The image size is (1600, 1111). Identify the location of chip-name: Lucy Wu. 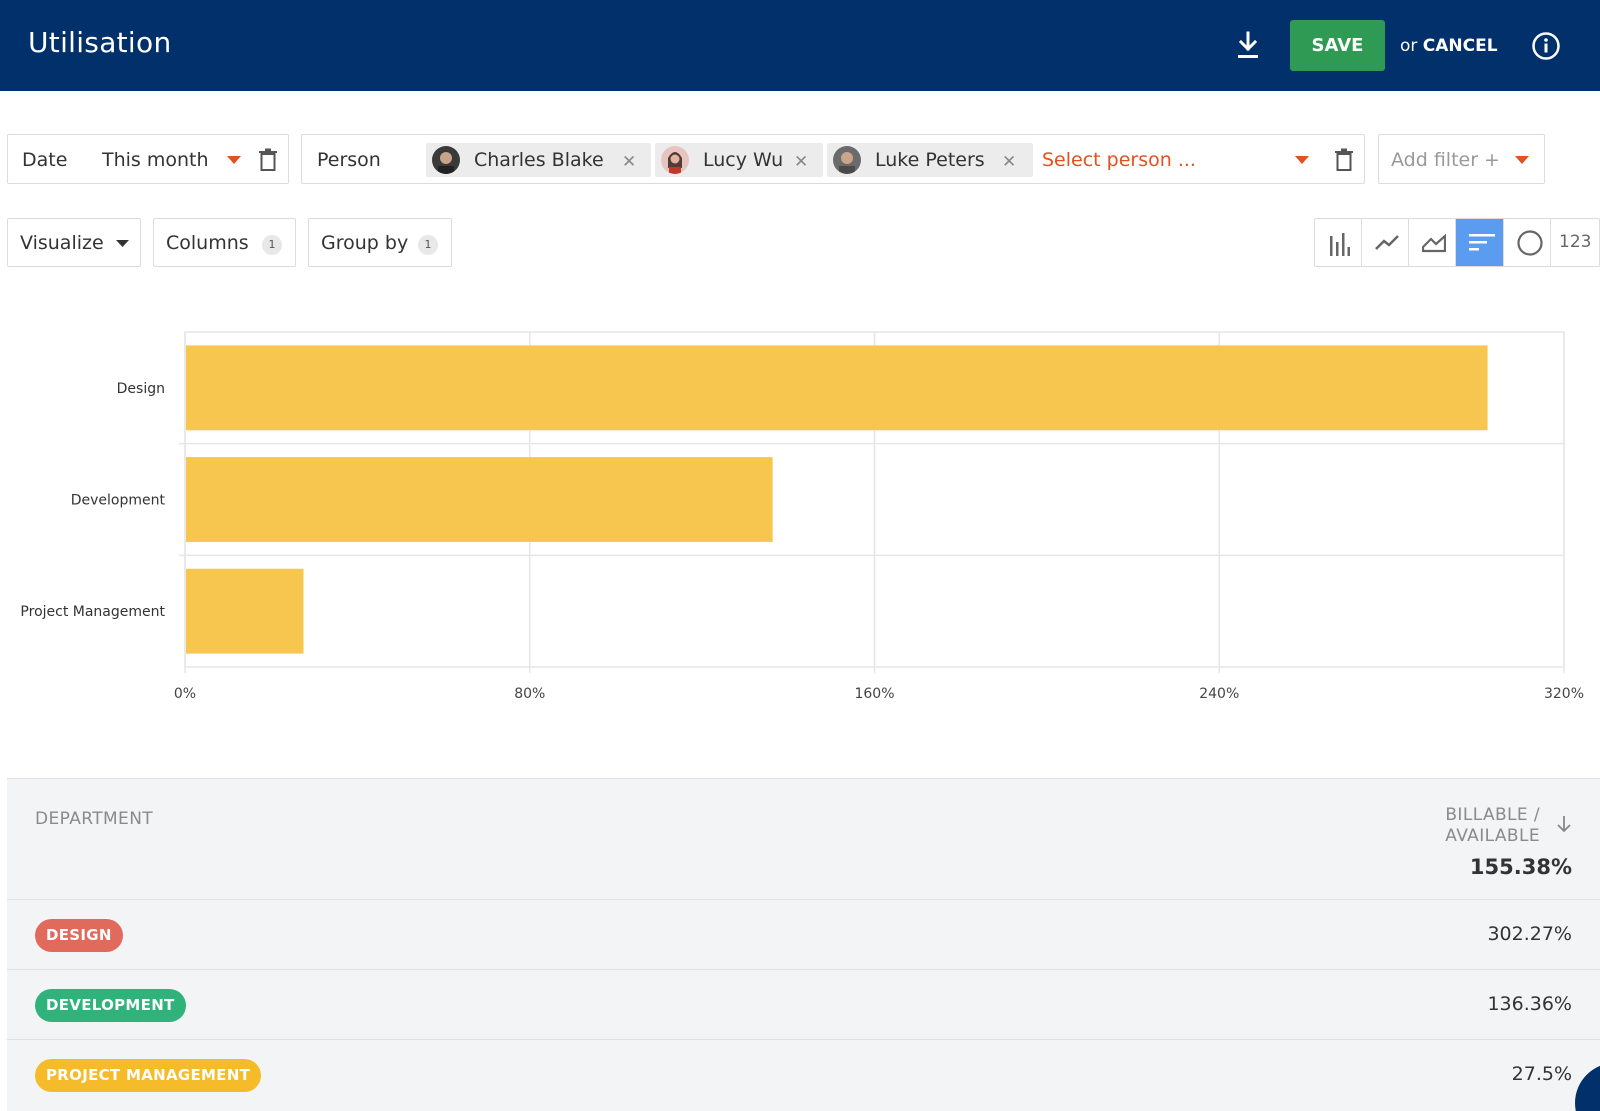
(743, 160).